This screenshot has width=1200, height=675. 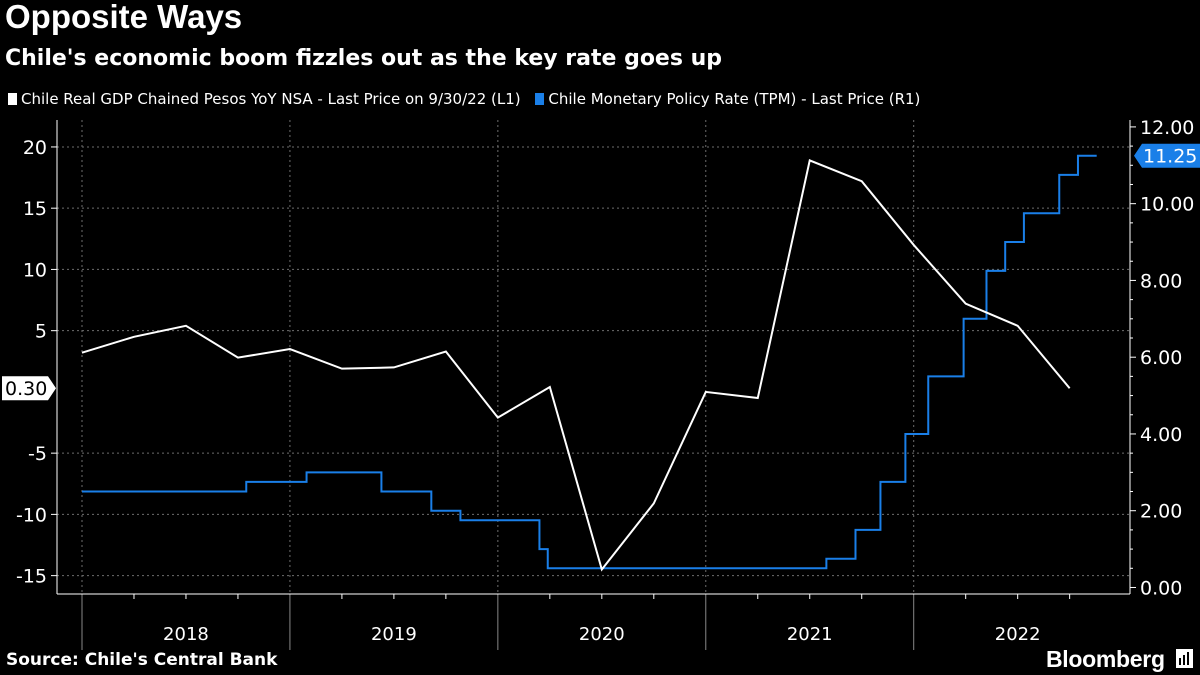 What do you see at coordinates (1161, 358) in the screenshot?
I see `right-tick-label: 6.00` at bounding box center [1161, 358].